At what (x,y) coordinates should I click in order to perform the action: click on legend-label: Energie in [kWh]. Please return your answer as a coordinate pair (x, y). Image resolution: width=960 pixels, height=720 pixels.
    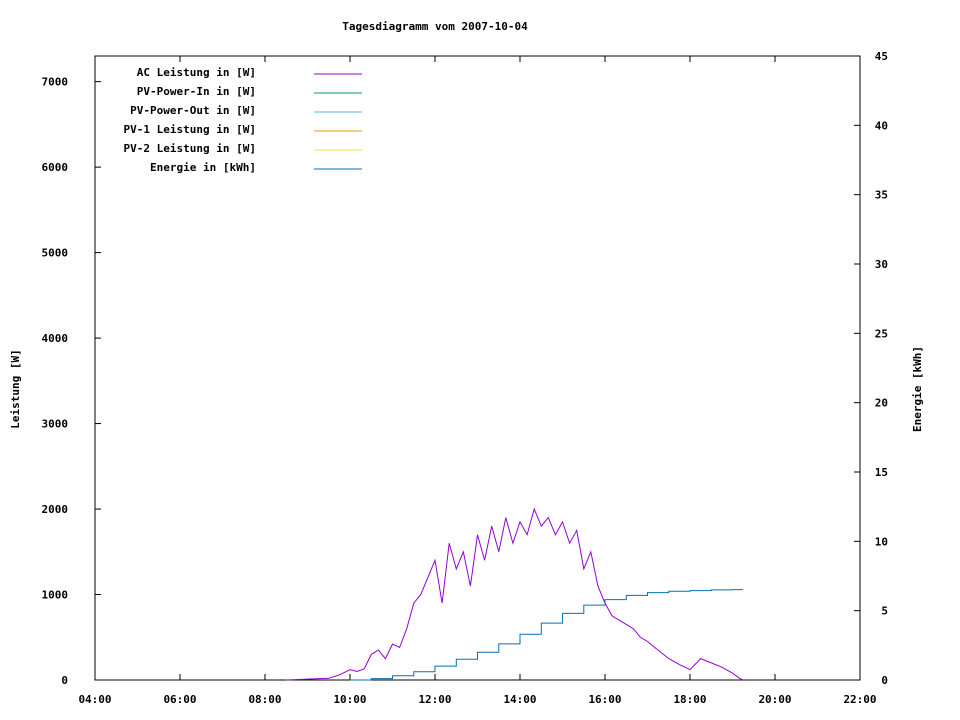
    Looking at the image, I should click on (203, 167).